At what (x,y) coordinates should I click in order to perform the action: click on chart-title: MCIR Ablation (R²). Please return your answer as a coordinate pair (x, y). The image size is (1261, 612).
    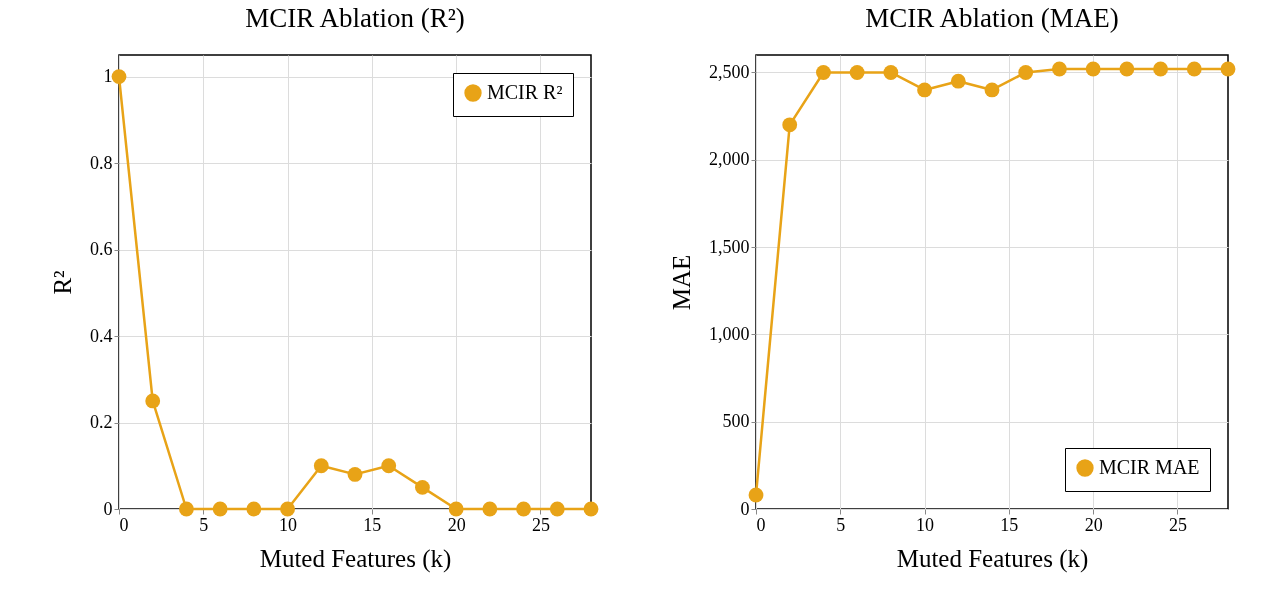
    Looking at the image, I should click on (355, 18).